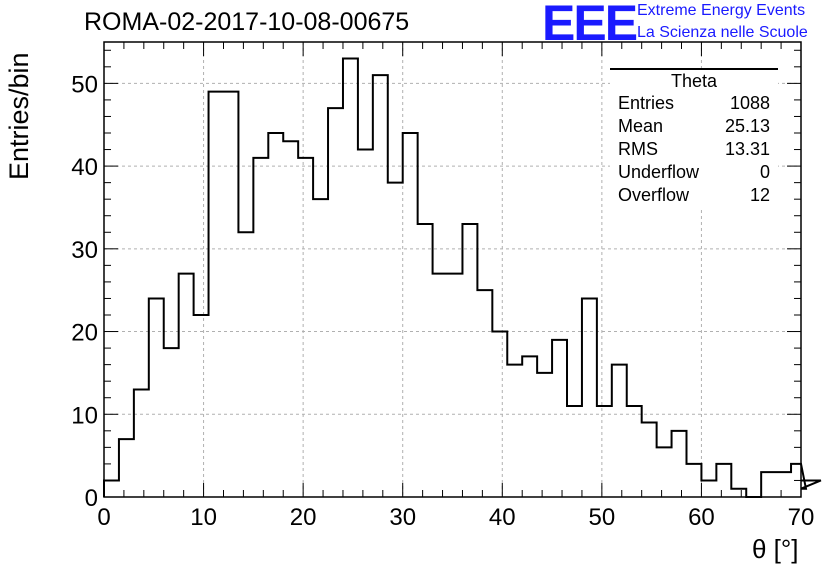 The image size is (836, 572). What do you see at coordinates (402, 517) in the screenshot?
I see `x-tick-label: 30` at bounding box center [402, 517].